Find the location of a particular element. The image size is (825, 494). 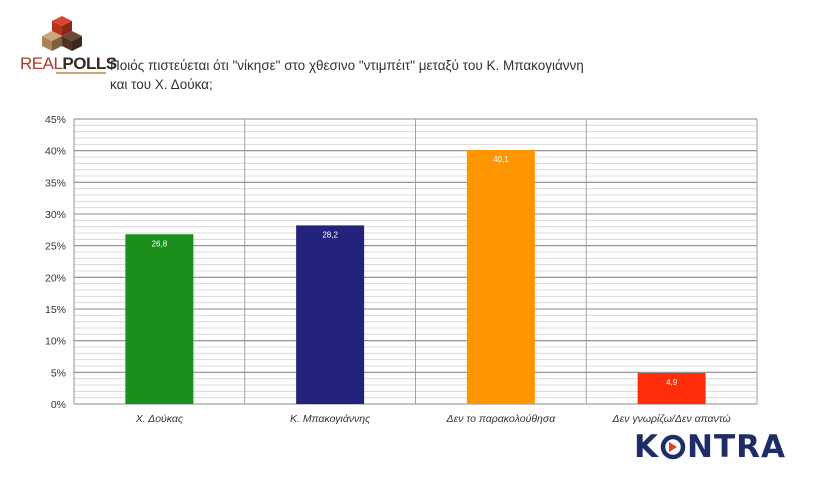

logo-polls: POLLS is located at coordinates (89, 63).